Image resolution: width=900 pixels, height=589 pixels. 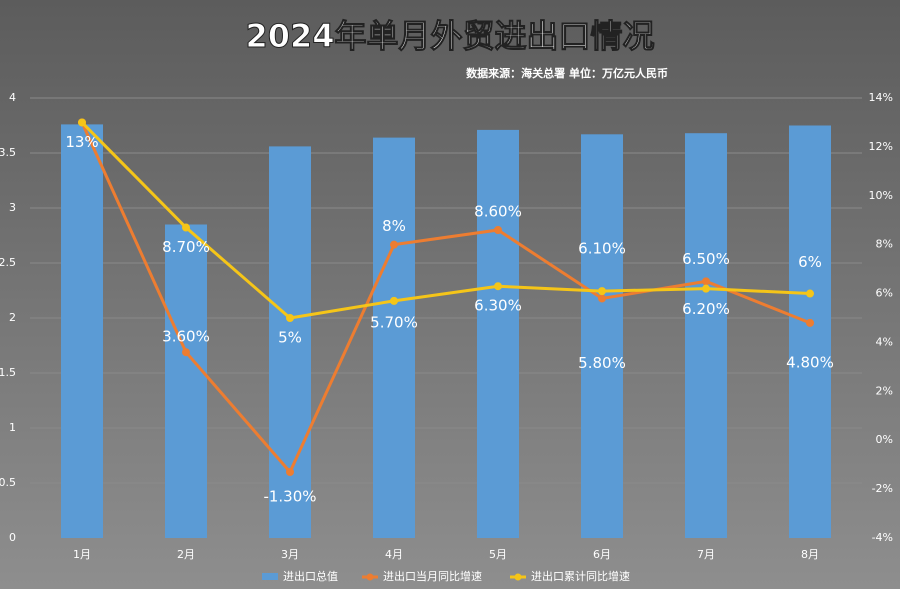 What do you see at coordinates (881, 97) in the screenshot?
I see `y2-tick-label: 14%` at bounding box center [881, 97].